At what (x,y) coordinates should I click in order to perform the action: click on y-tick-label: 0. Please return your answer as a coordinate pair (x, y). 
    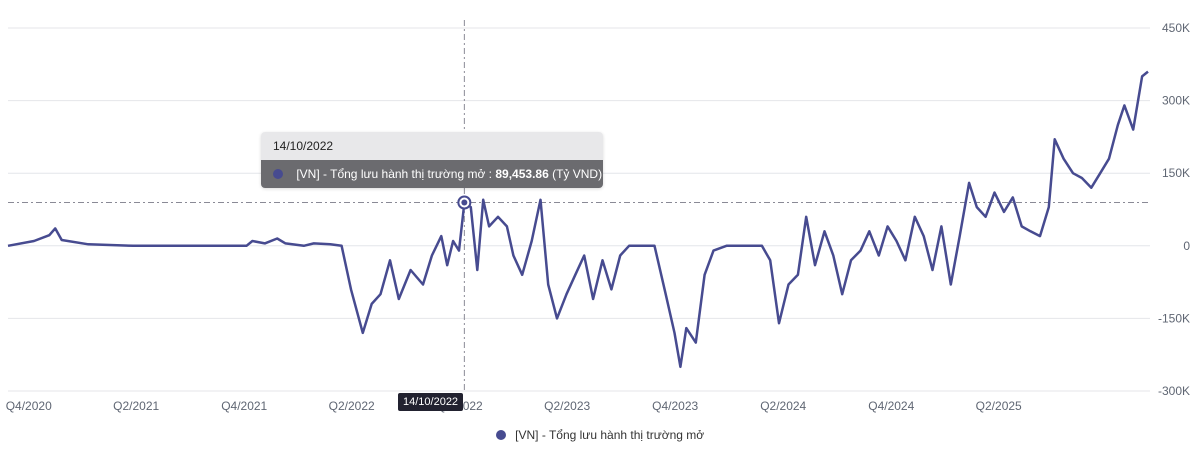
    Looking at the image, I should click on (1186, 246).